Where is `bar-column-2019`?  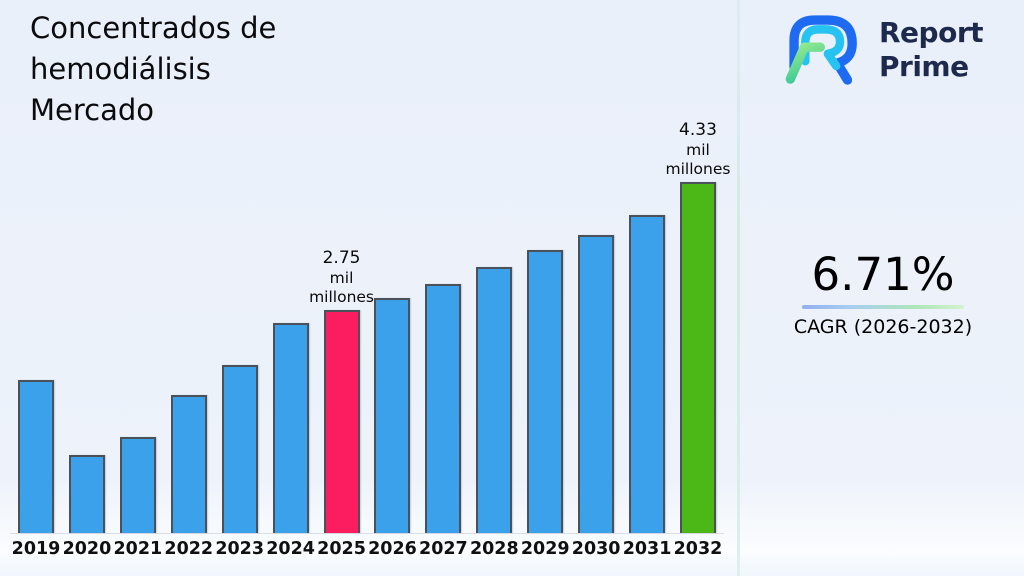
bar-column-2019 is located at coordinates (36, 456).